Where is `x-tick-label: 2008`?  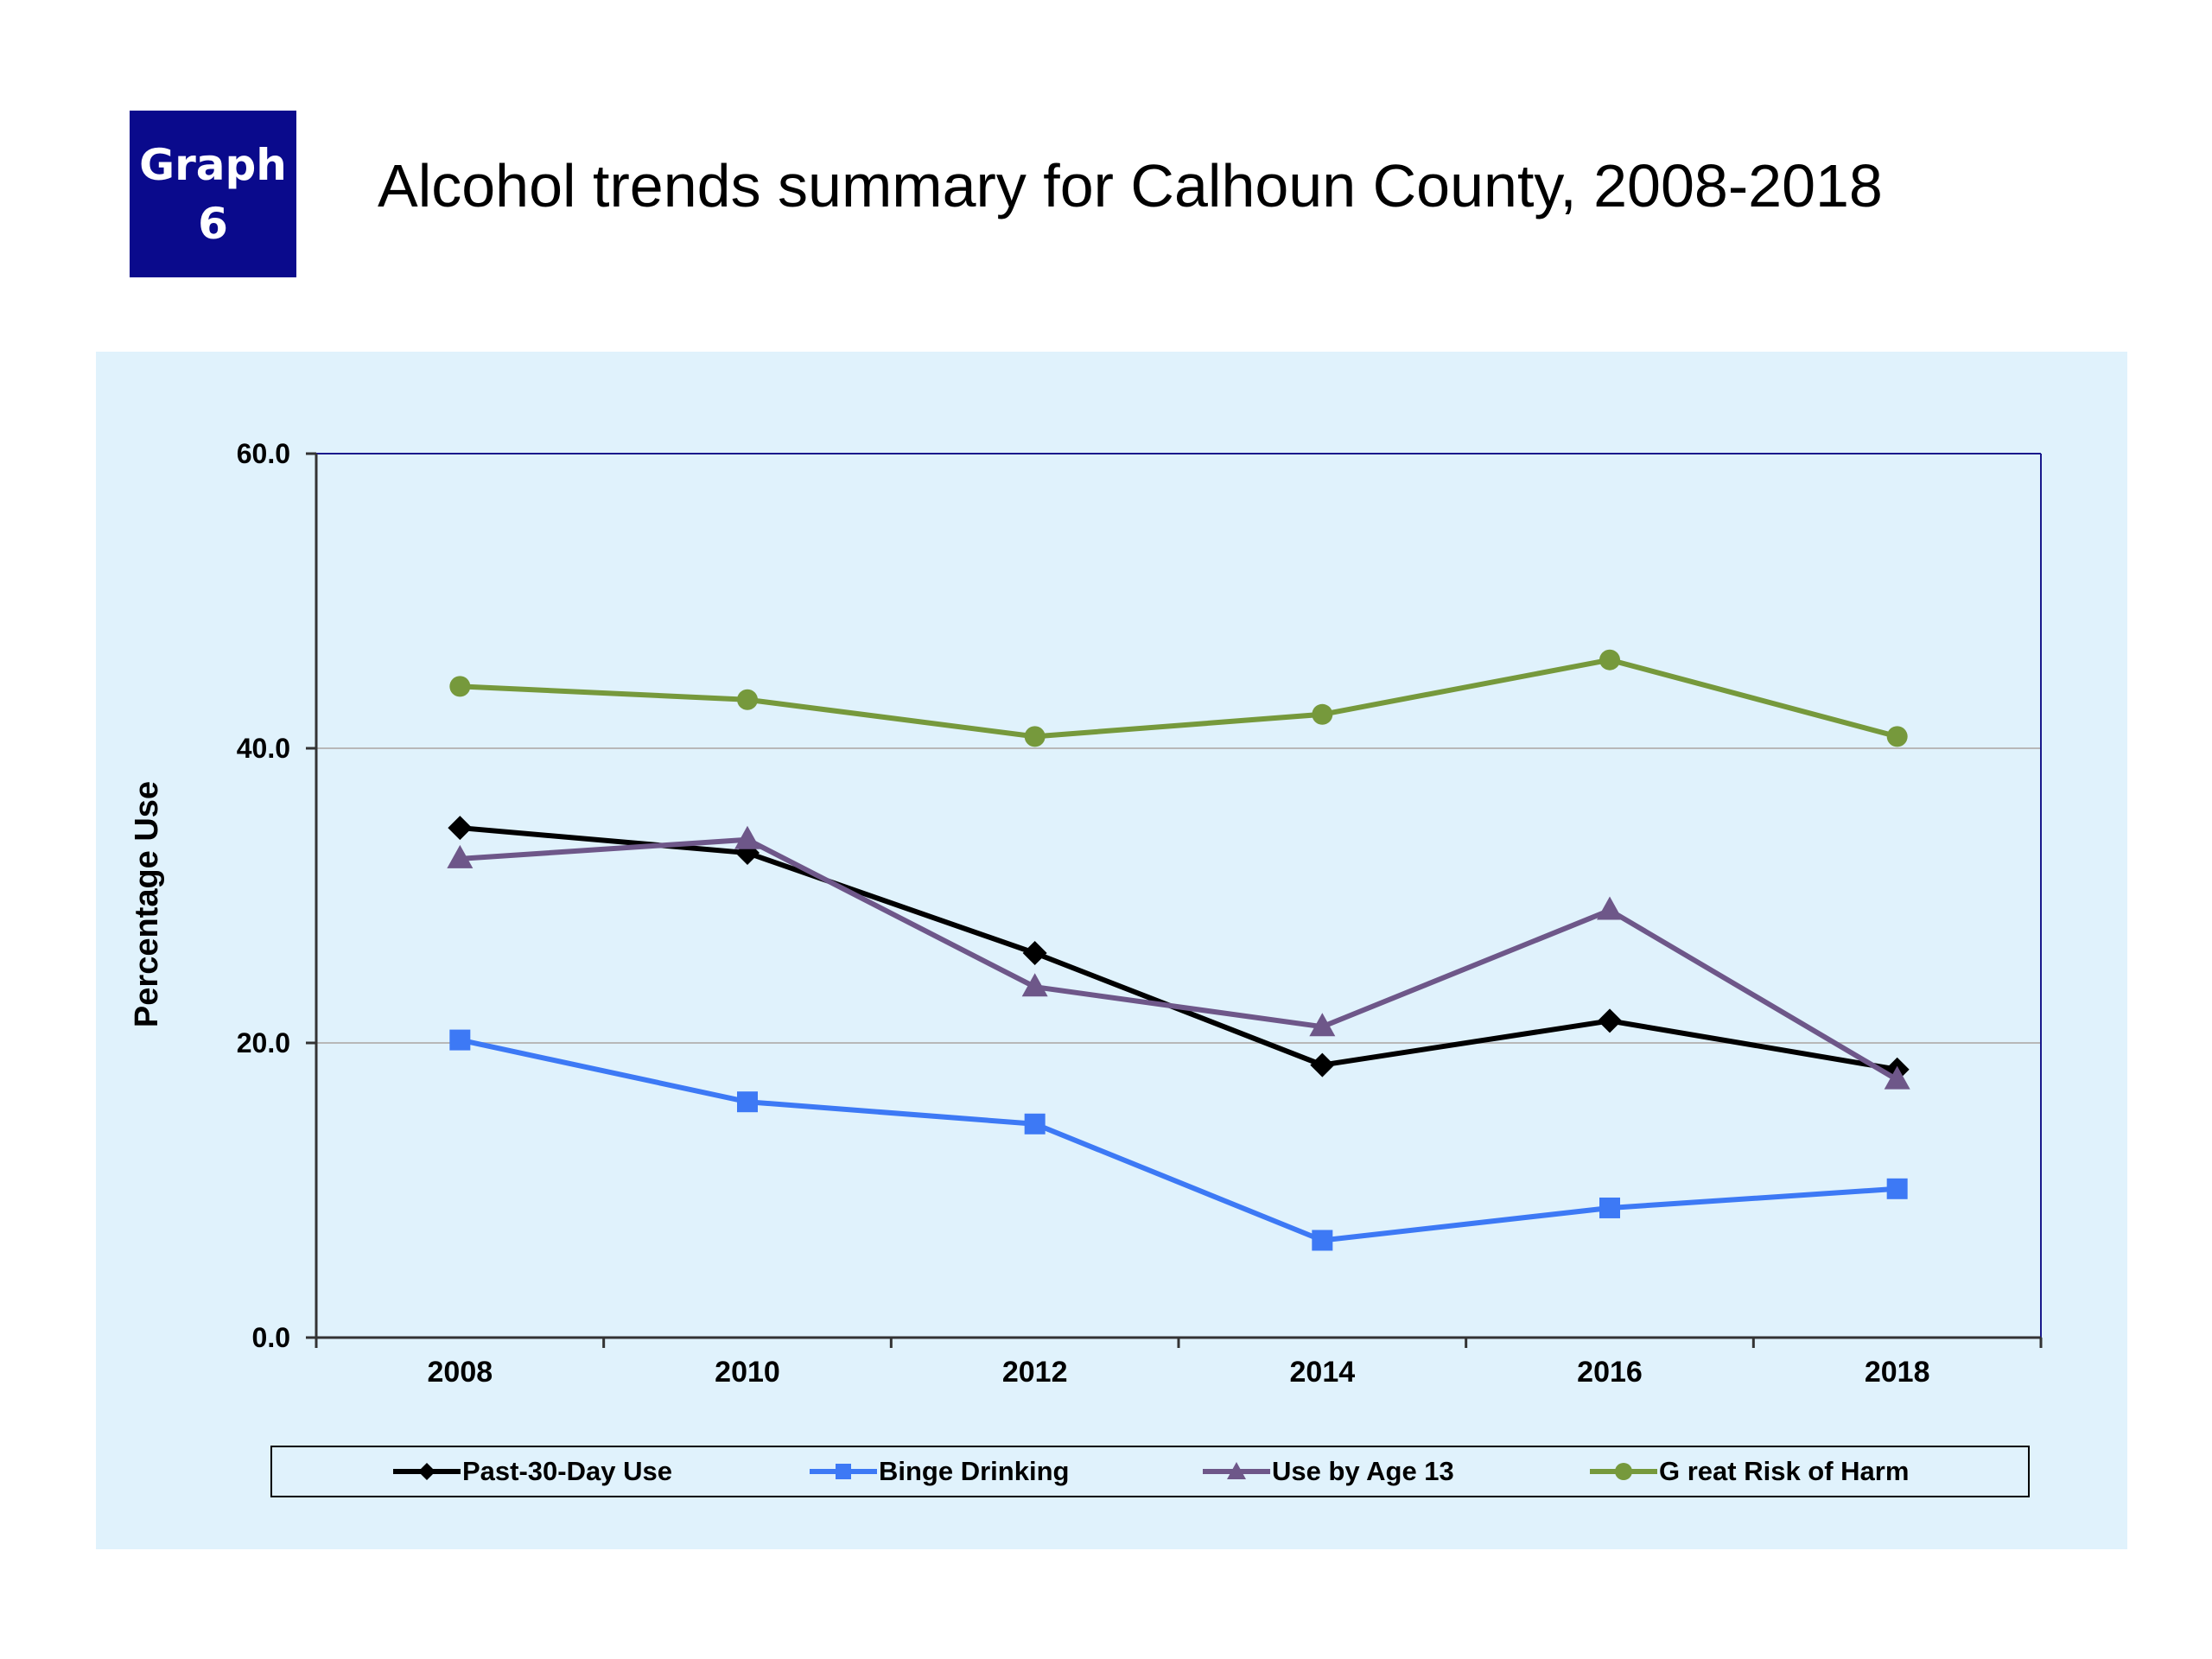
x-tick-label: 2008 is located at coordinates (460, 1372).